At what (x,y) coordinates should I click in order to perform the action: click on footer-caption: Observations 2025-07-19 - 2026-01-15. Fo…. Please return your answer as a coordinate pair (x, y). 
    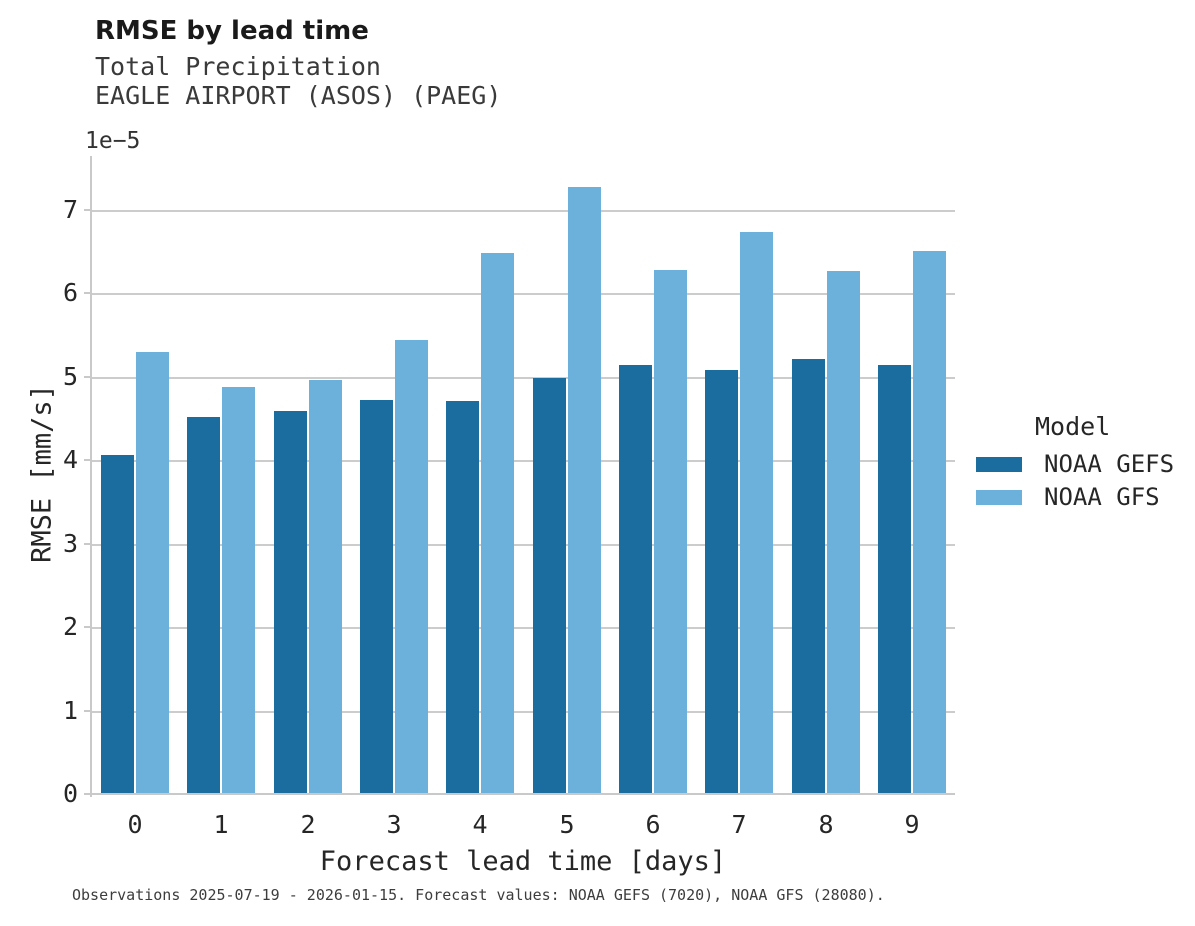
    Looking at the image, I should click on (478, 895).